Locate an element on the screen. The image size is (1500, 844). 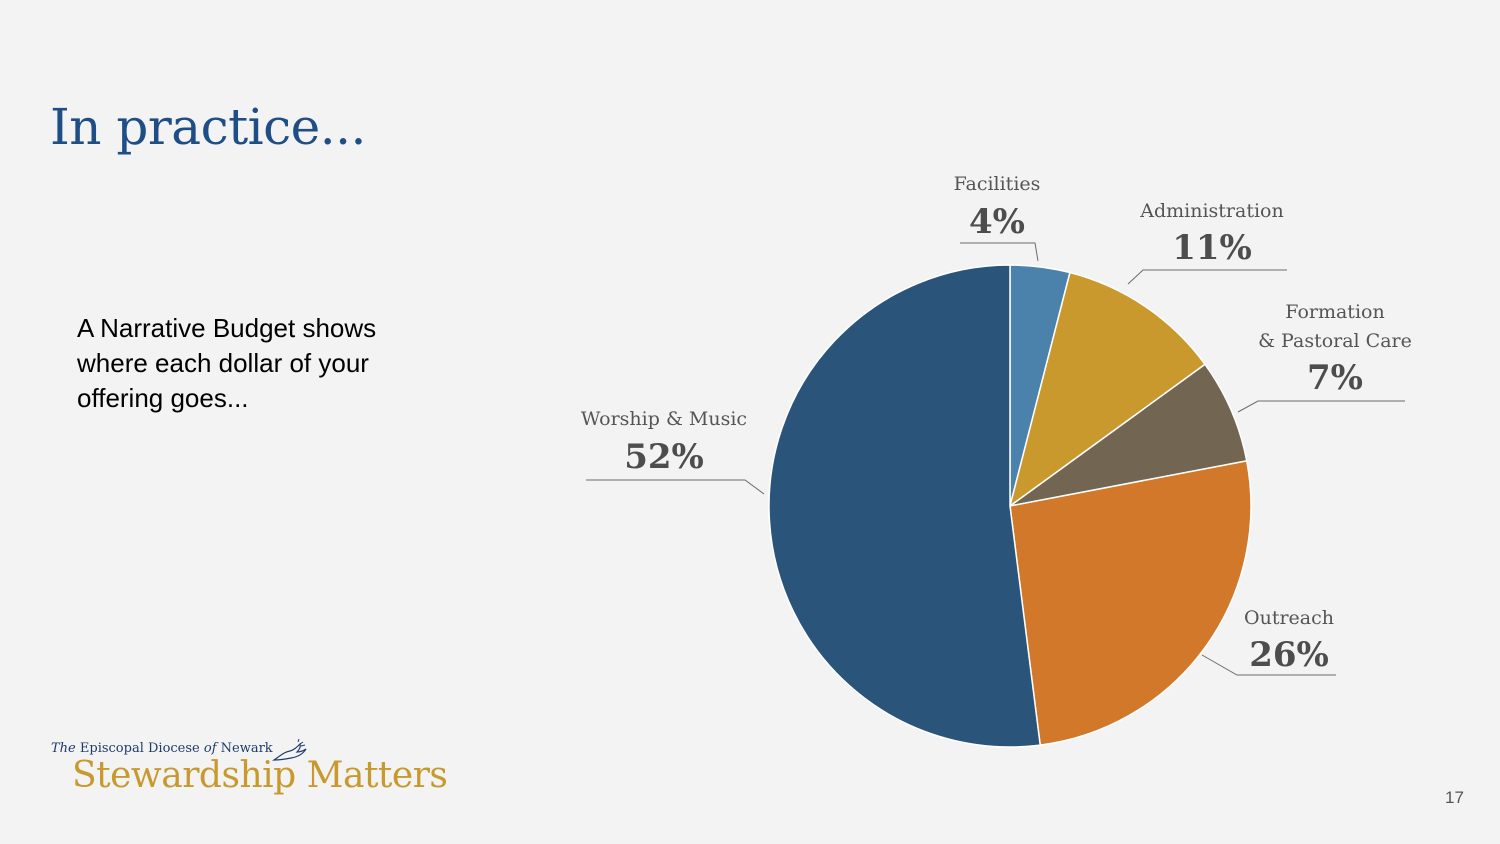
slice-percent-label: 11% is located at coordinates (1212, 248).